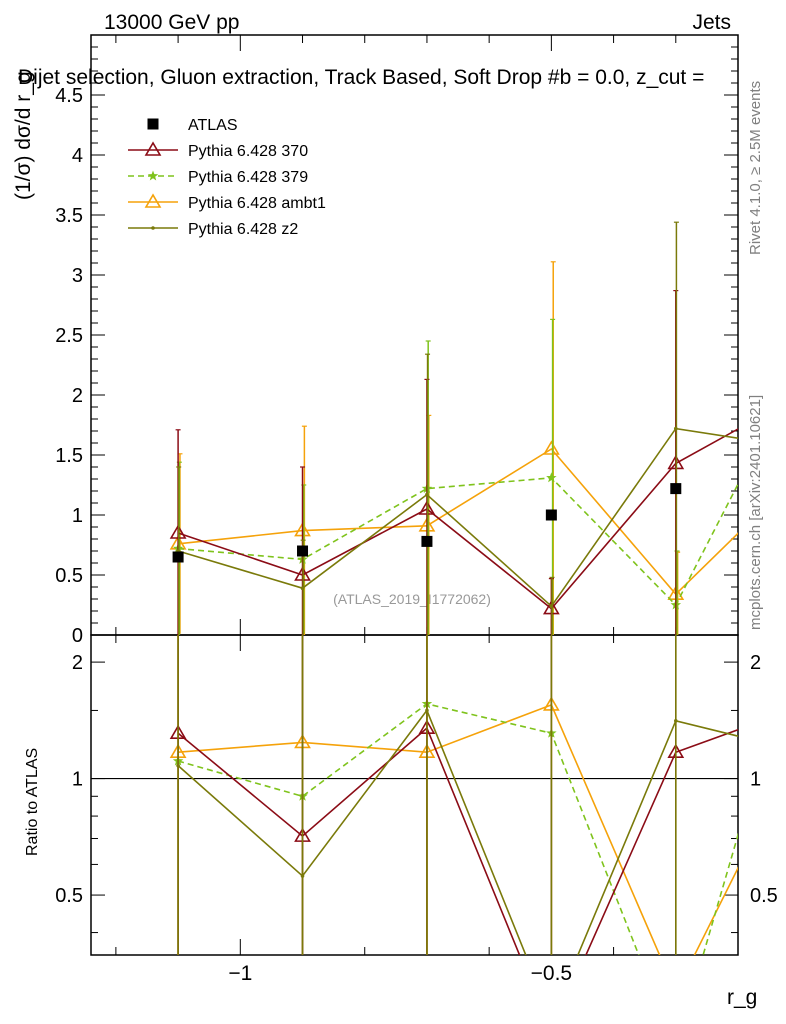 The width and height of the screenshot is (786, 1024). What do you see at coordinates (243, 229) in the screenshot?
I see `legend-label-z2: Pythia 6.428 z2` at bounding box center [243, 229].